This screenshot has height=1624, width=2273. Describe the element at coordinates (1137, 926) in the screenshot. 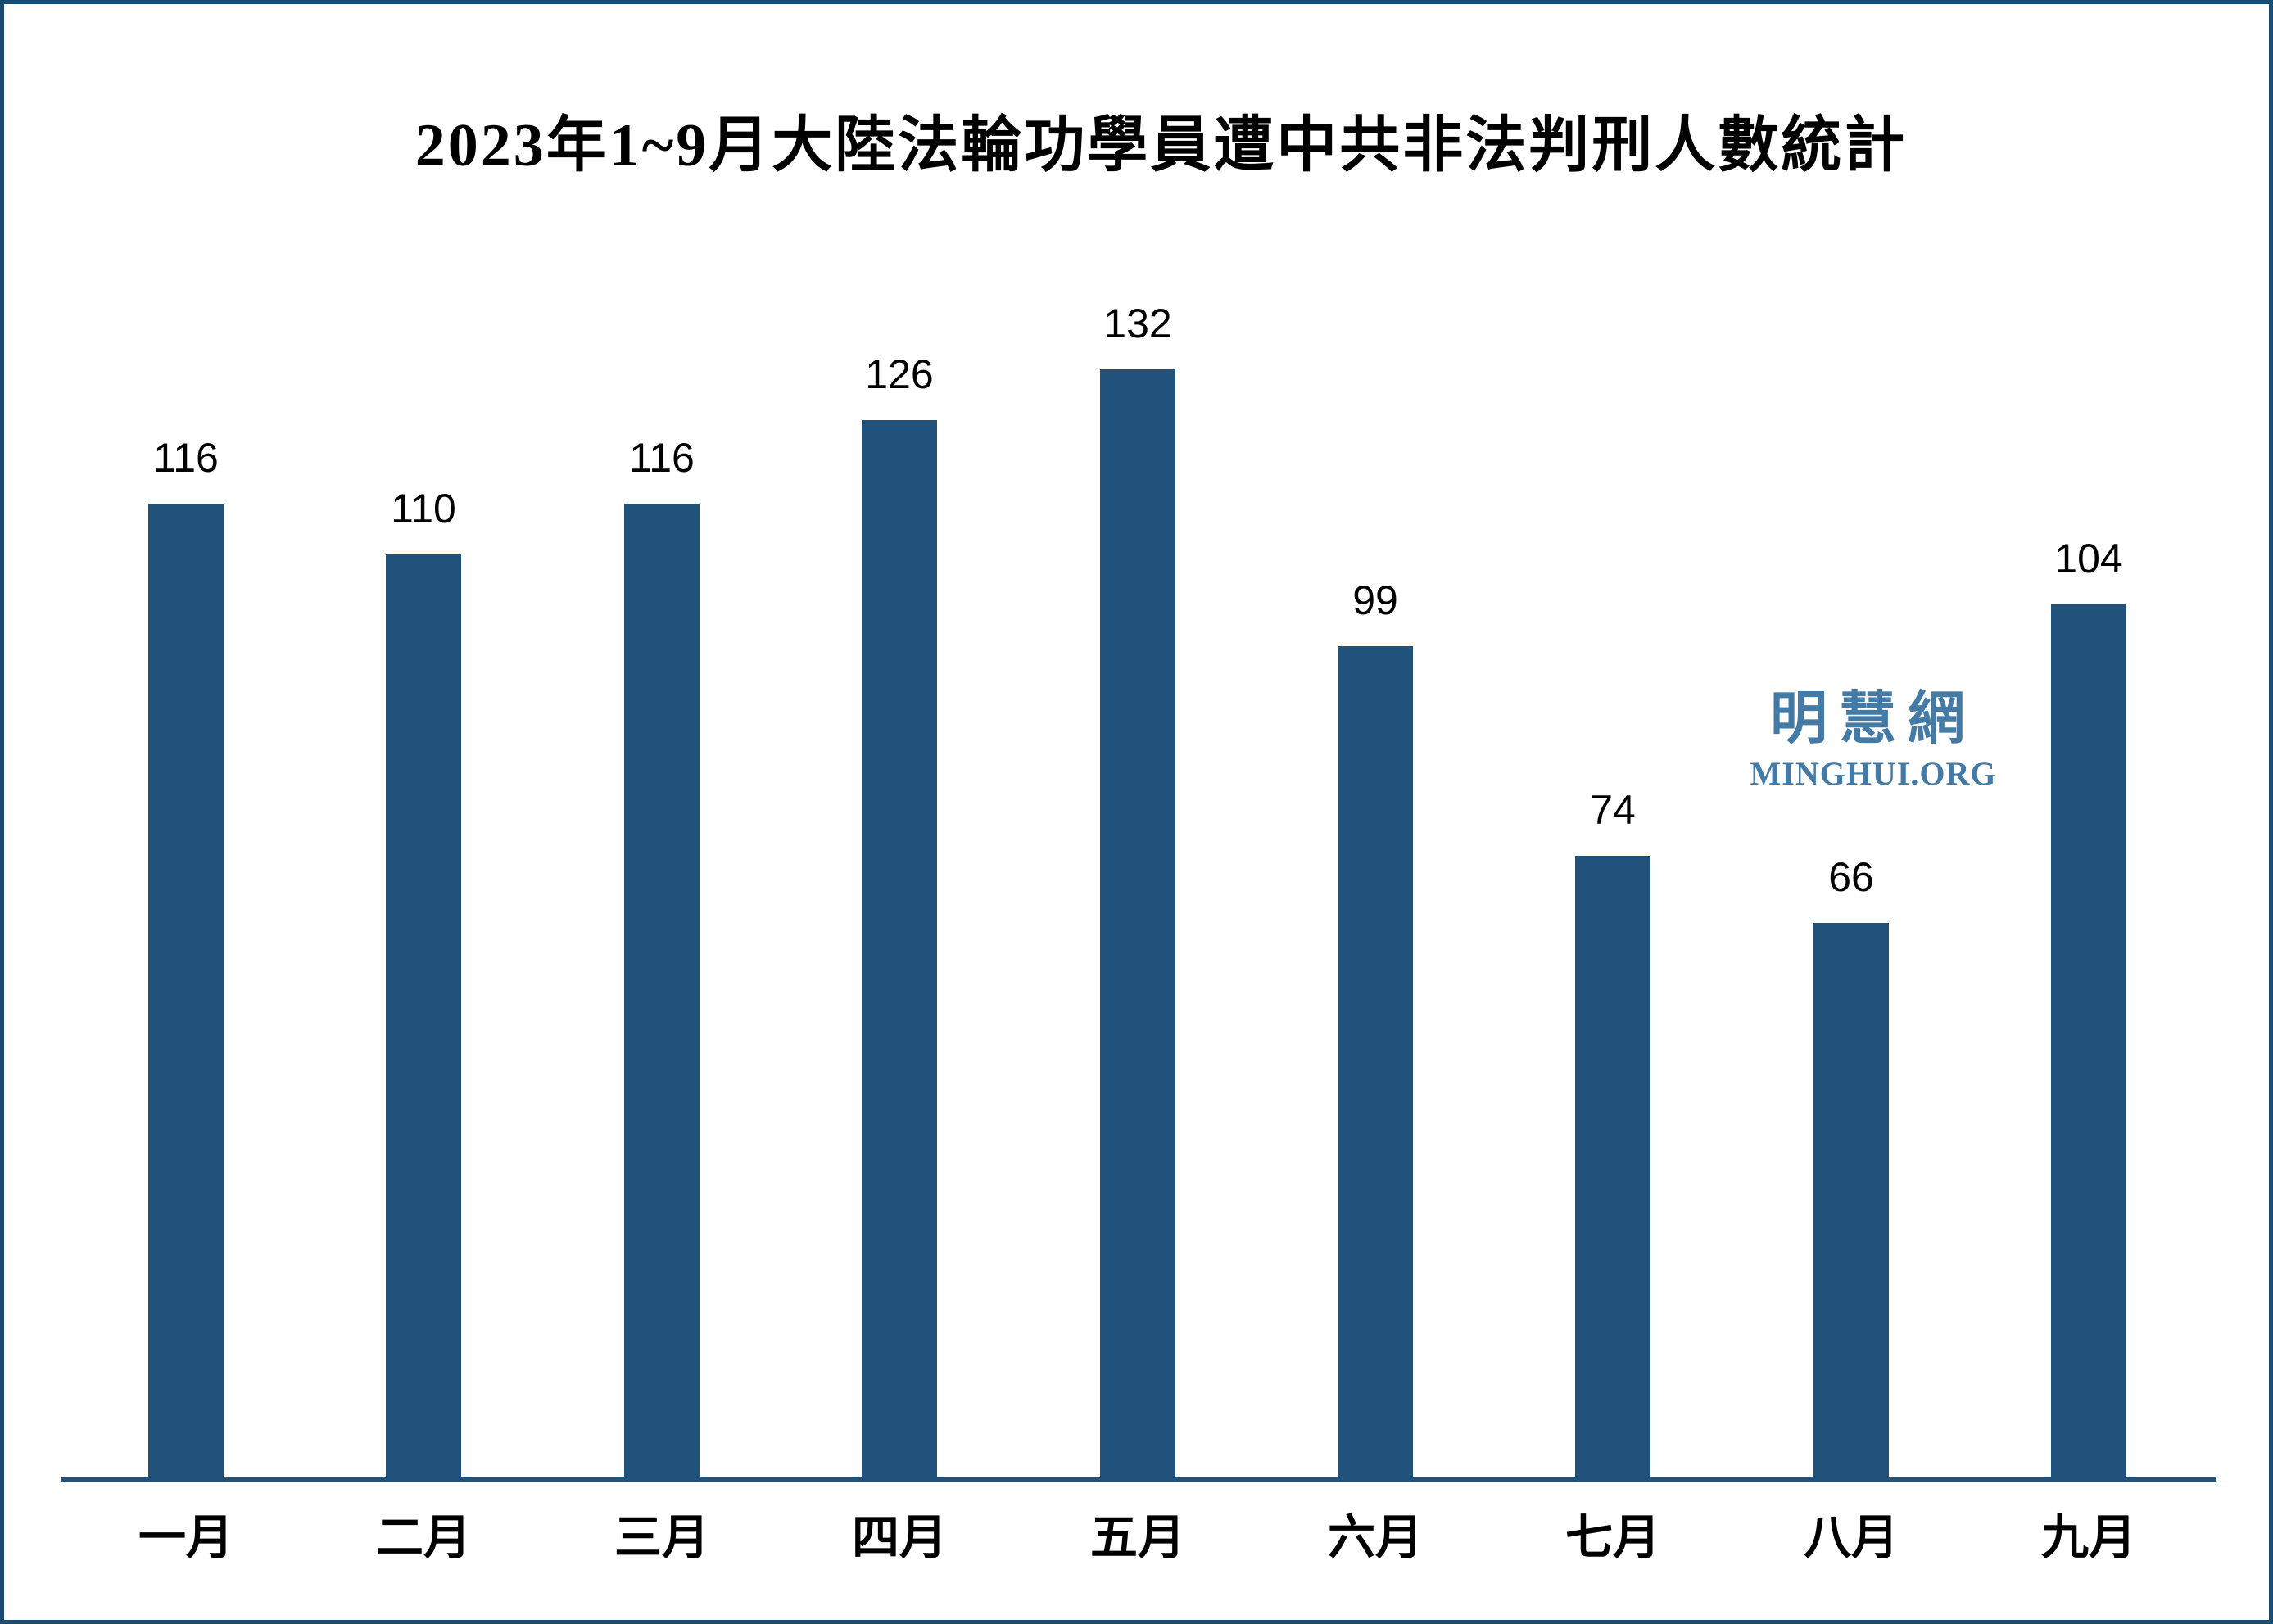

I see `bar-五月` at that location.